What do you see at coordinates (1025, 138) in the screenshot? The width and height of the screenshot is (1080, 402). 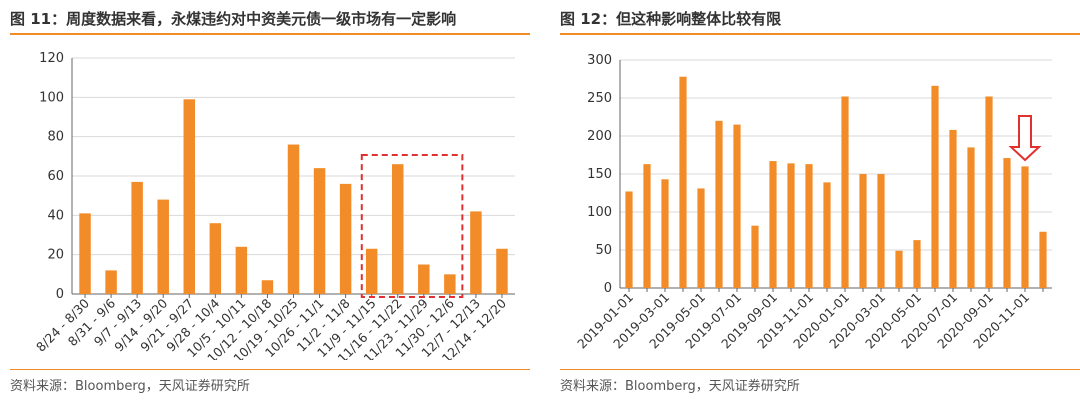 I see `down-arrow-icon` at bounding box center [1025, 138].